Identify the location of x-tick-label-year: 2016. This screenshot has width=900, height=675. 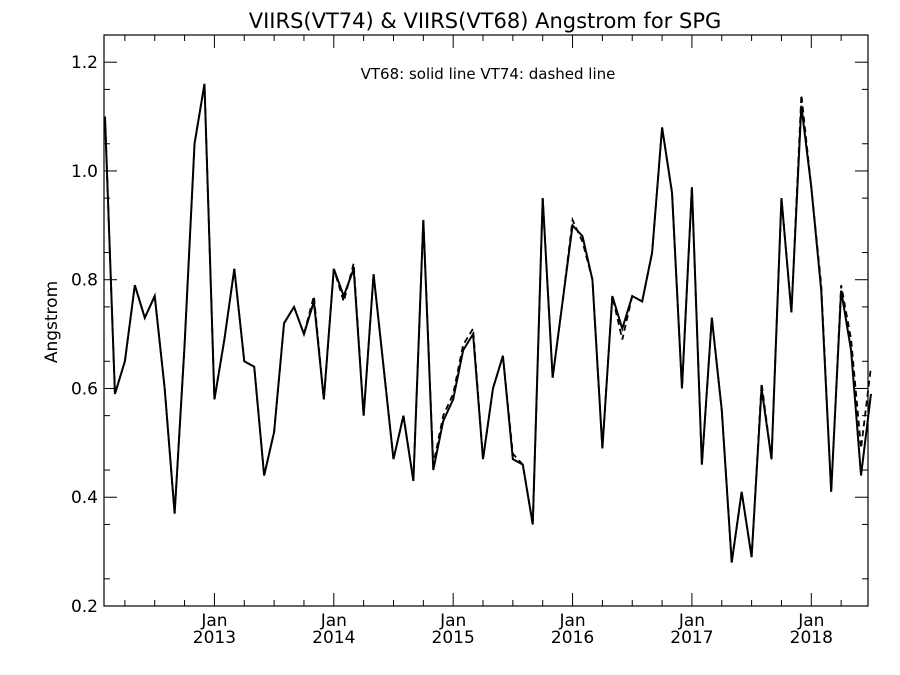
(572, 638).